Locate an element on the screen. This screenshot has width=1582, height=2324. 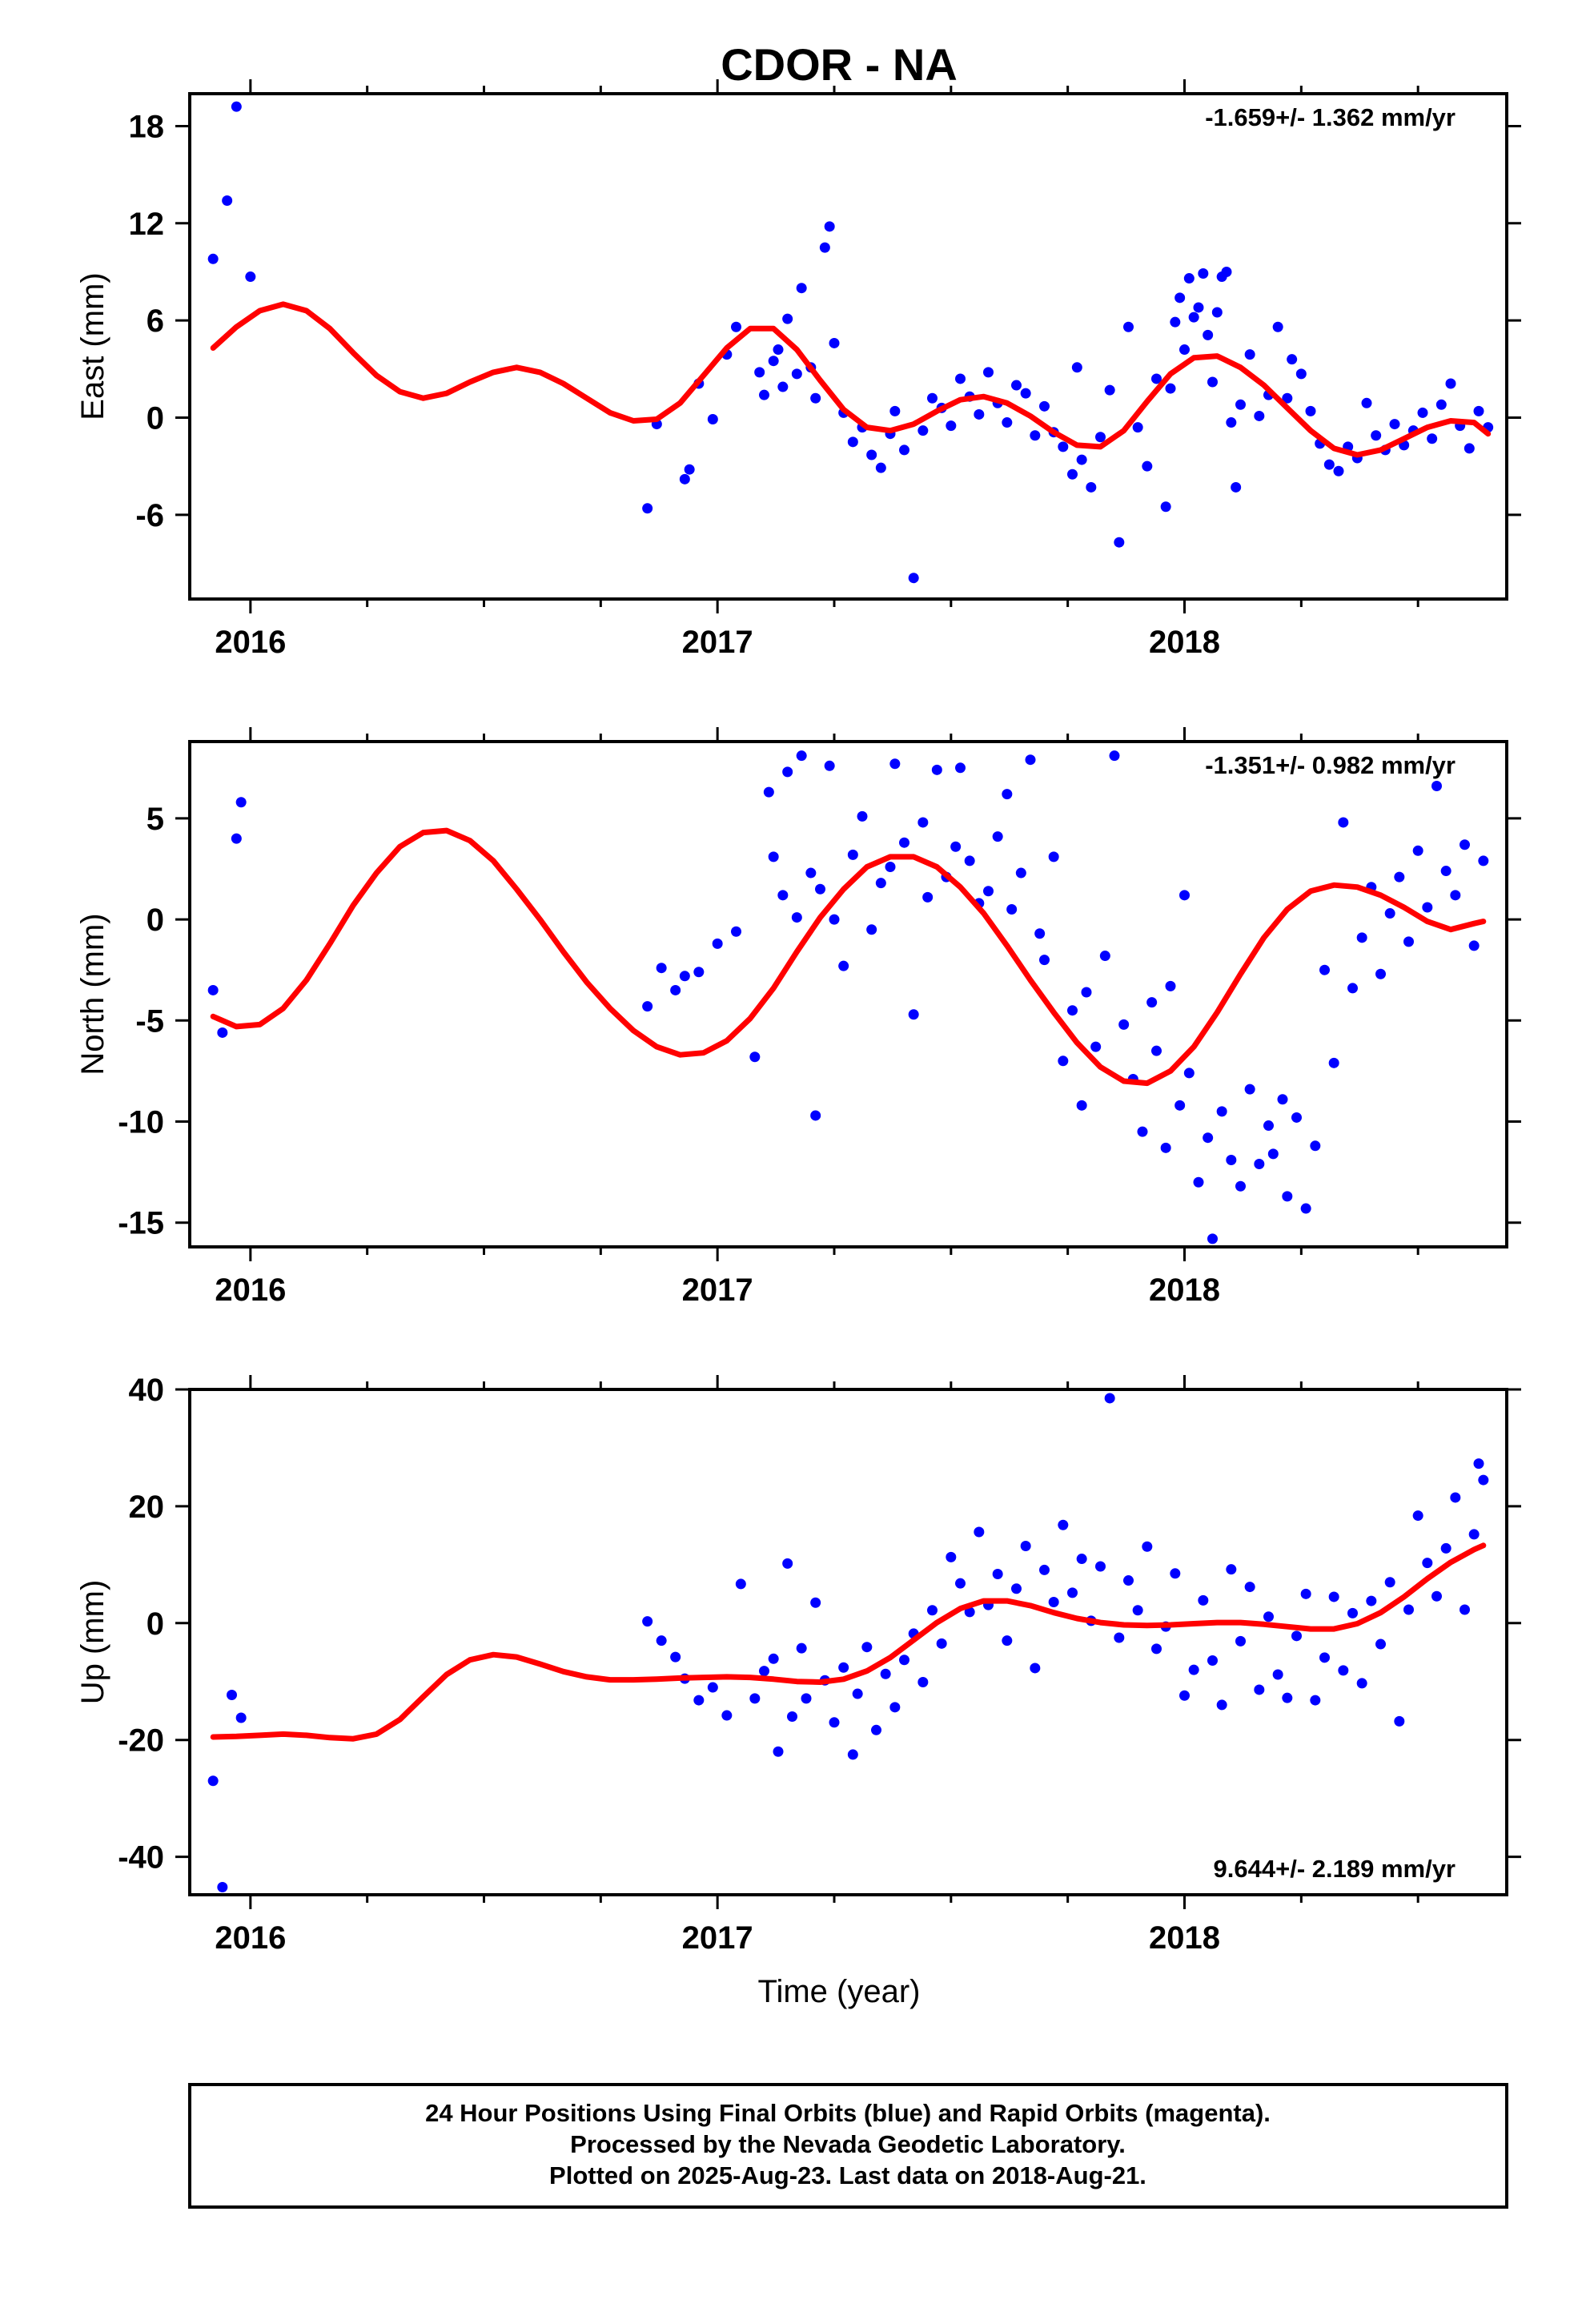
y-axis-title-up: Up (mm) is located at coordinates (92, 1642).